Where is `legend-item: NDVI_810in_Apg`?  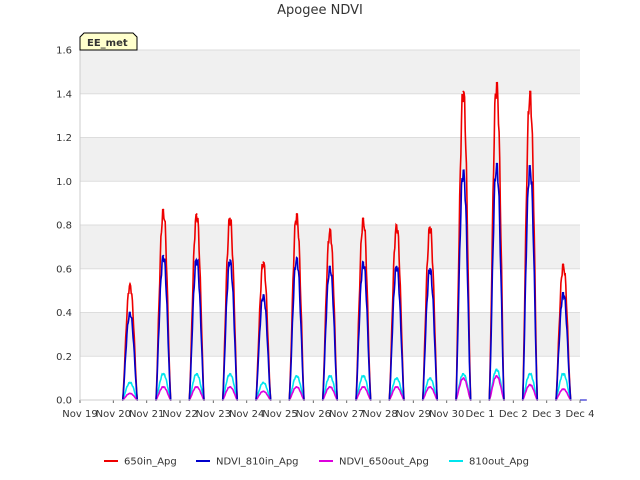 legend-item: NDVI_810in_Apg is located at coordinates (247, 462).